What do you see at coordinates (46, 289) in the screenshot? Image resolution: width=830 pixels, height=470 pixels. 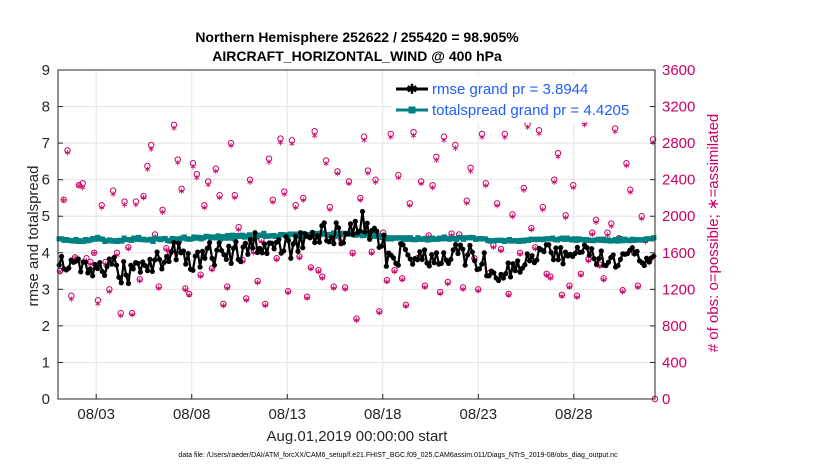 I see `left-tick-label: 3` at bounding box center [46, 289].